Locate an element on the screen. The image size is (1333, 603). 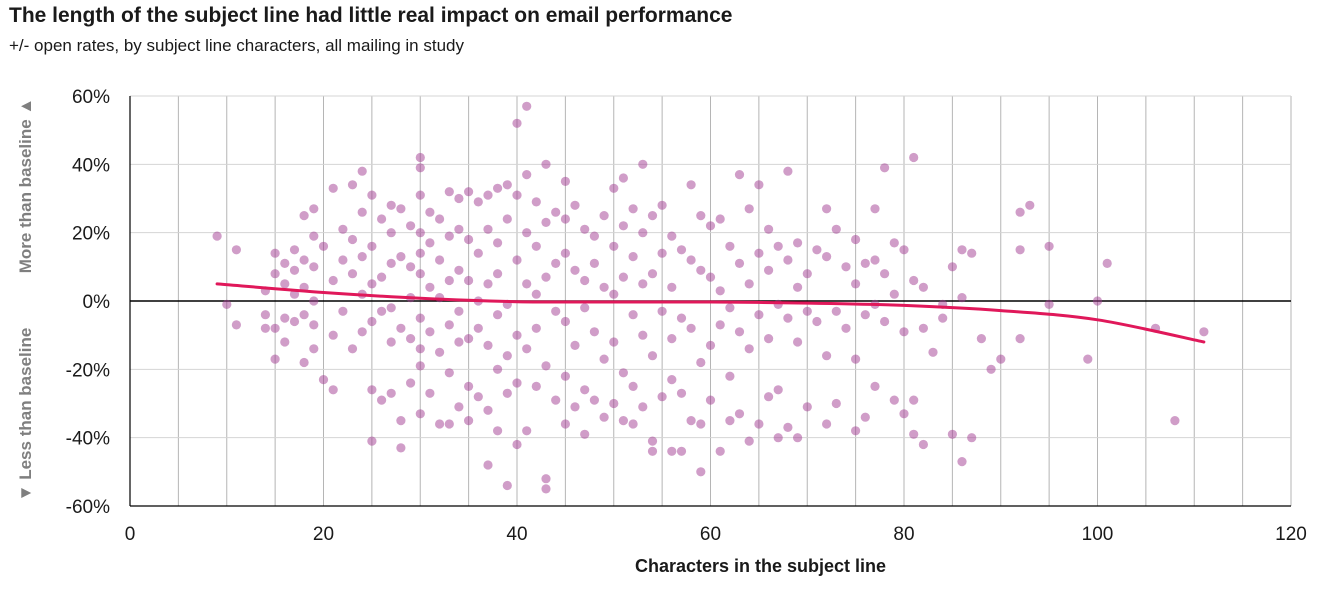
x-tick-label: 80 is located at coordinates (903, 534).